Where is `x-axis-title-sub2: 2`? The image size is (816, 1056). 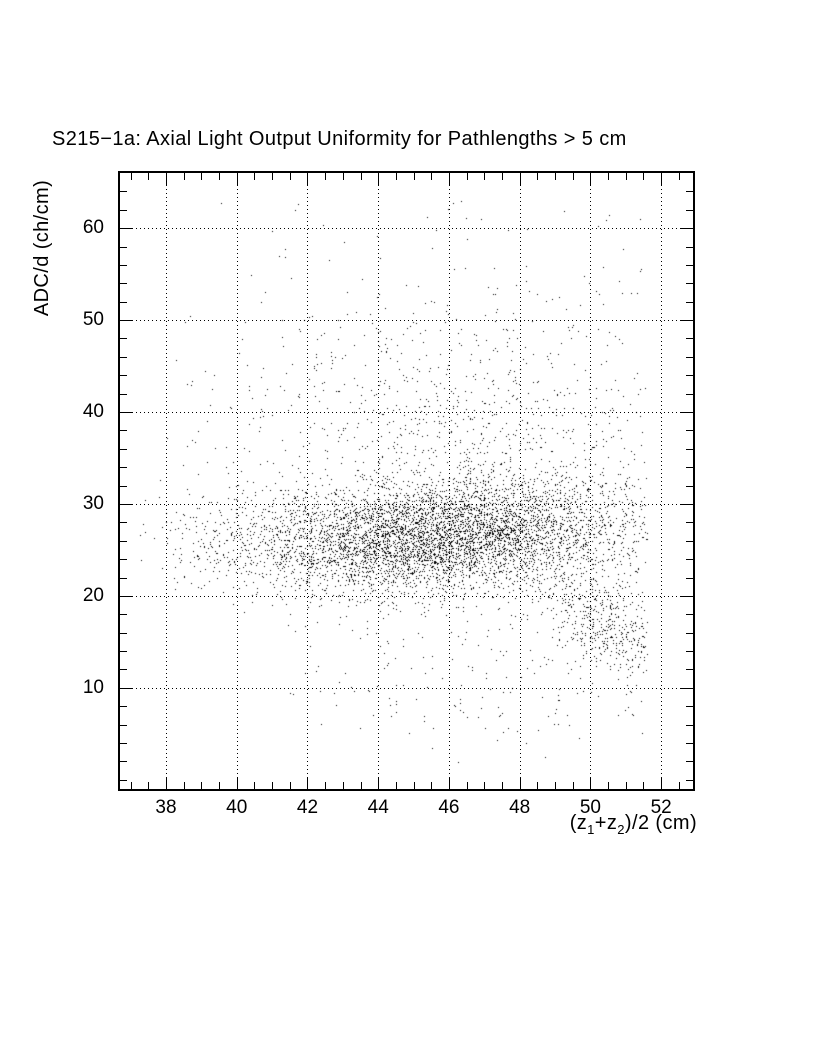 x-axis-title-sub2: 2 is located at coordinates (621, 829).